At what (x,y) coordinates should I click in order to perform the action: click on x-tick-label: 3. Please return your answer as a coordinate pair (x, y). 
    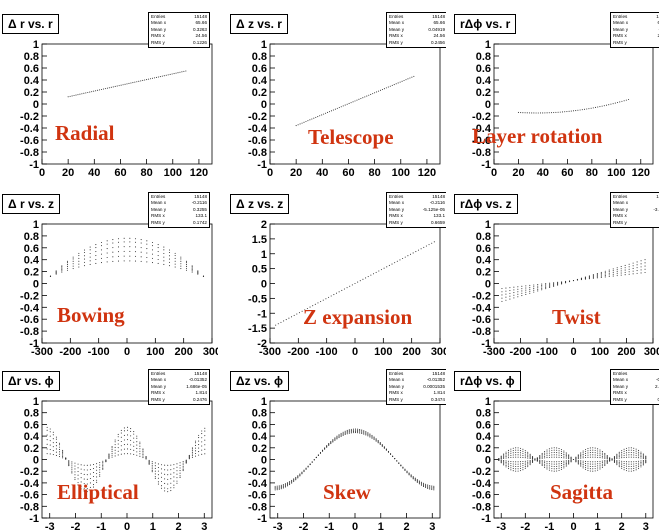
    Looking at the image, I should click on (646, 526).